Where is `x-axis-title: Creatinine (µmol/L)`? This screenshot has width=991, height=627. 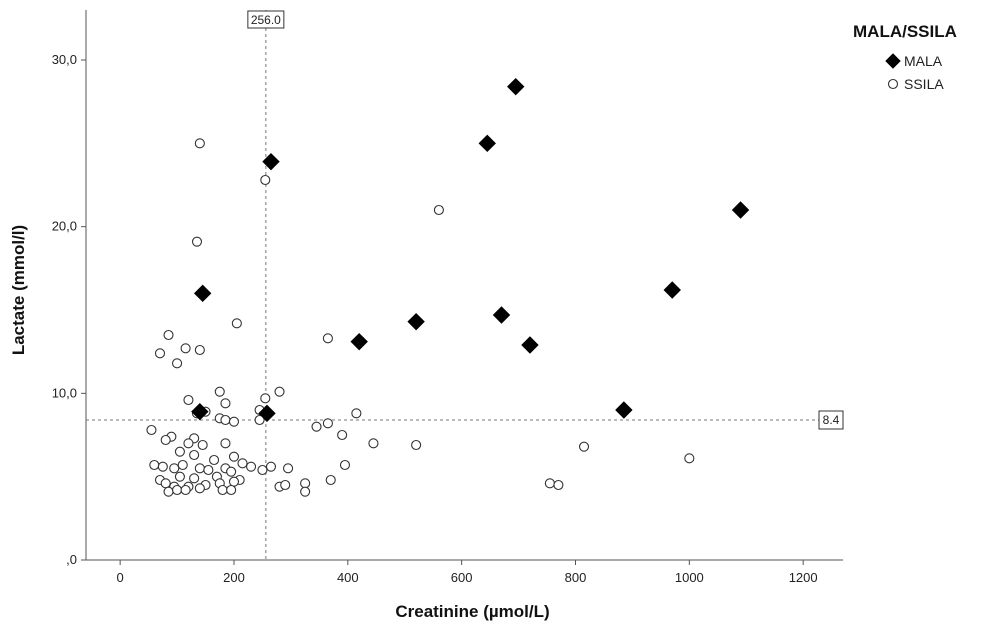
x-axis-title: Creatinine (µmol/L) is located at coordinates (472, 611).